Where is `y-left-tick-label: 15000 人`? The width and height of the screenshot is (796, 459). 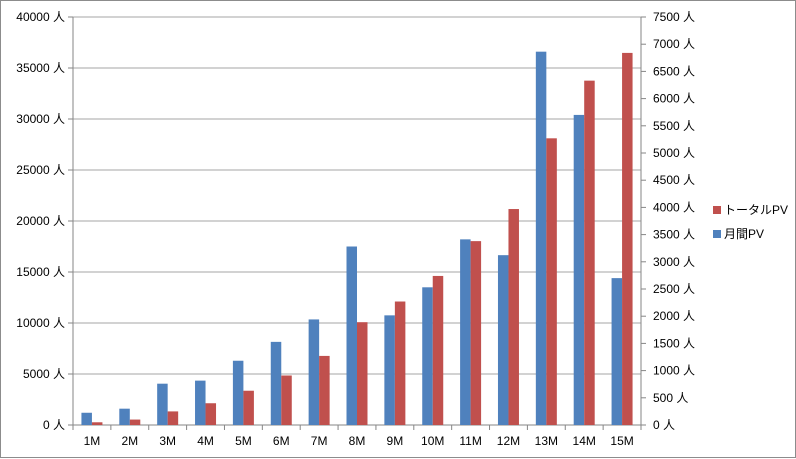 y-left-tick-label: 15000 人 is located at coordinates (40, 272).